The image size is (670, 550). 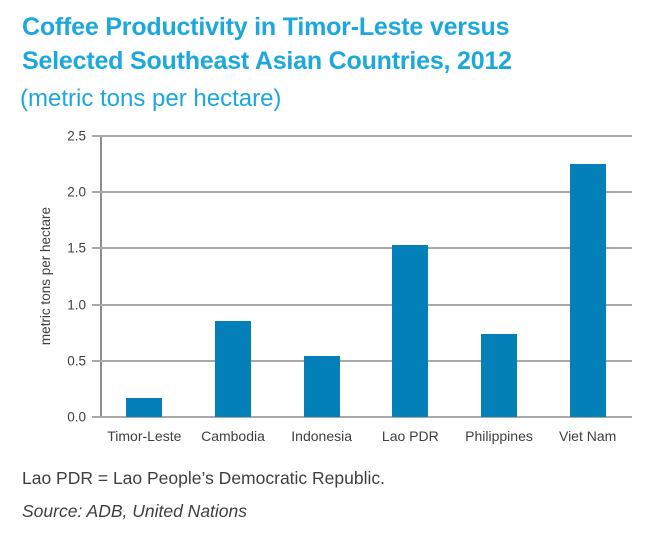 I want to click on y-axis-title: metric tons per hectare, so click(x=45, y=276).